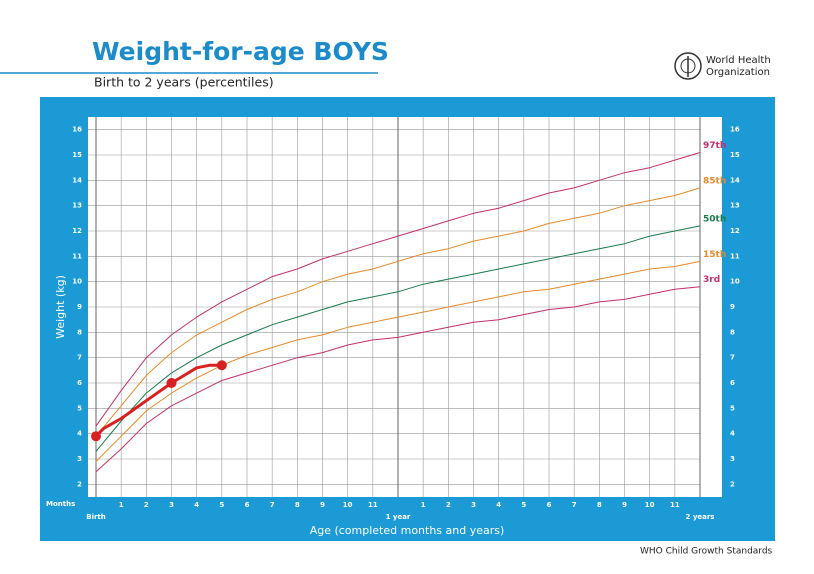  I want to click on x-tick-label: 2 years, so click(700, 517).